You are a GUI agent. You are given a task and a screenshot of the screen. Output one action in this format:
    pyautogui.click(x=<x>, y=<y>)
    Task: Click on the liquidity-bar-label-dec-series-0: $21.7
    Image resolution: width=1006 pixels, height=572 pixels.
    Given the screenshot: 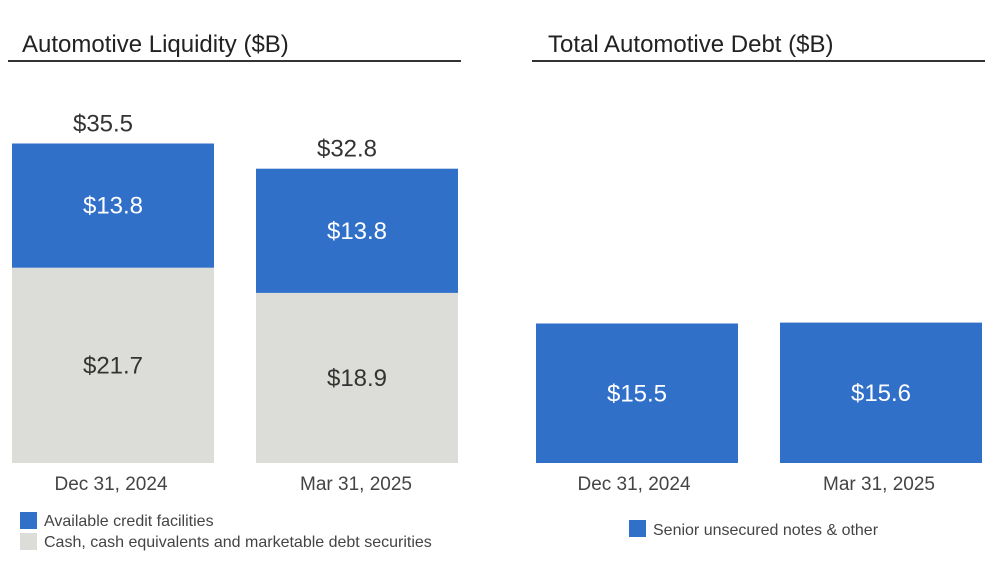 What is the action you would take?
    pyautogui.click(x=113, y=365)
    